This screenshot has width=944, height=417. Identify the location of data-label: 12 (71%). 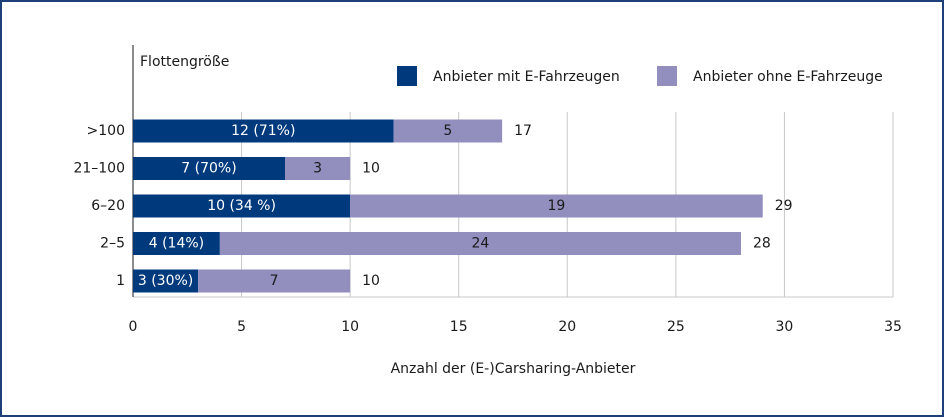
(263, 131).